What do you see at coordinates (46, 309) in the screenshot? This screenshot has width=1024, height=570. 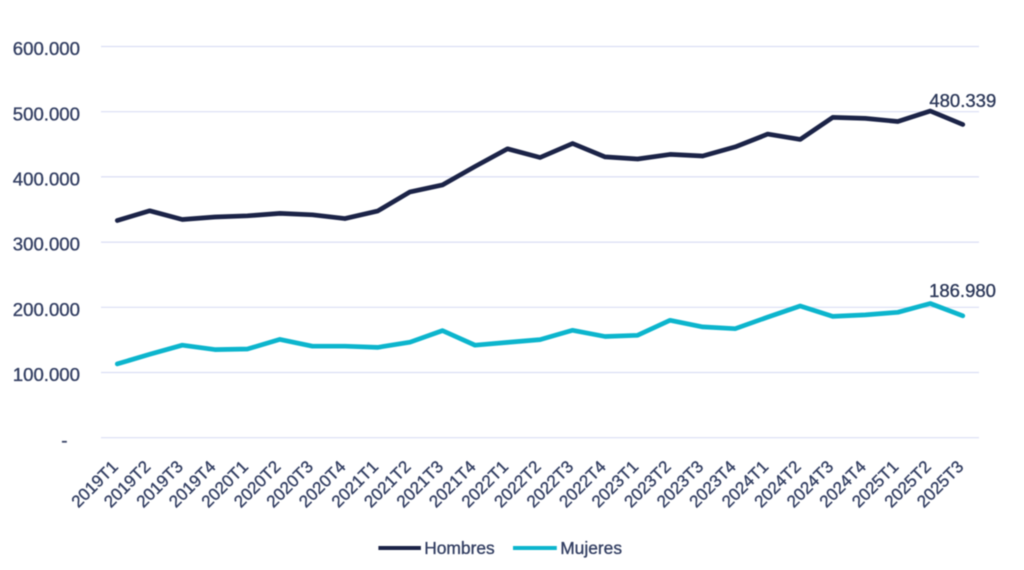 I see `svg-text: 200.000` at bounding box center [46, 309].